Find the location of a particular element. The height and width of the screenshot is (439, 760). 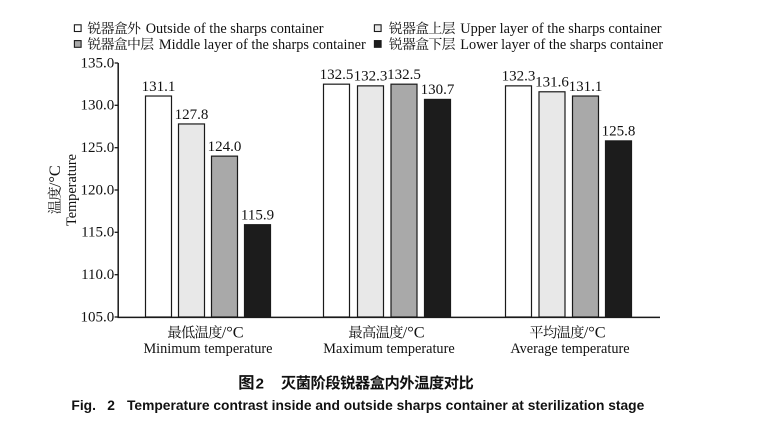

svg-text: 125.8 is located at coordinates (619, 132).